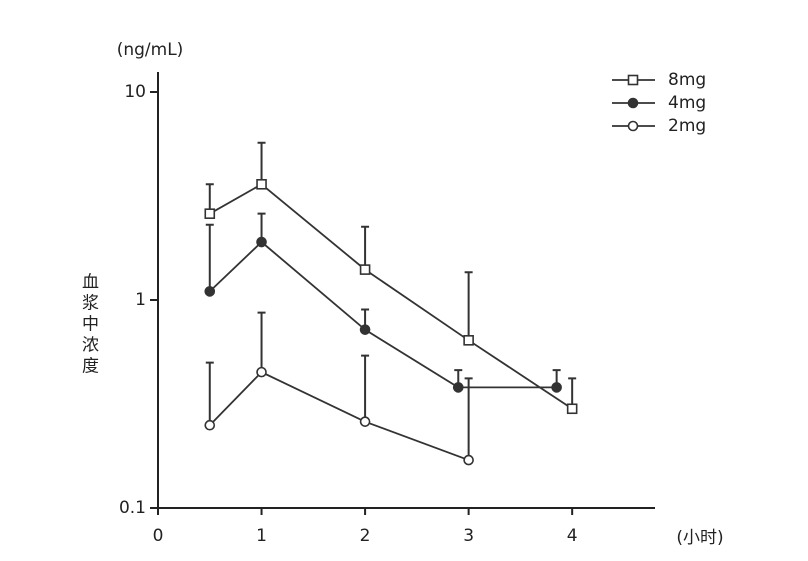  Describe the element at coordinates (132, 508) in the screenshot. I see `y-tick-label: 0.1` at that location.